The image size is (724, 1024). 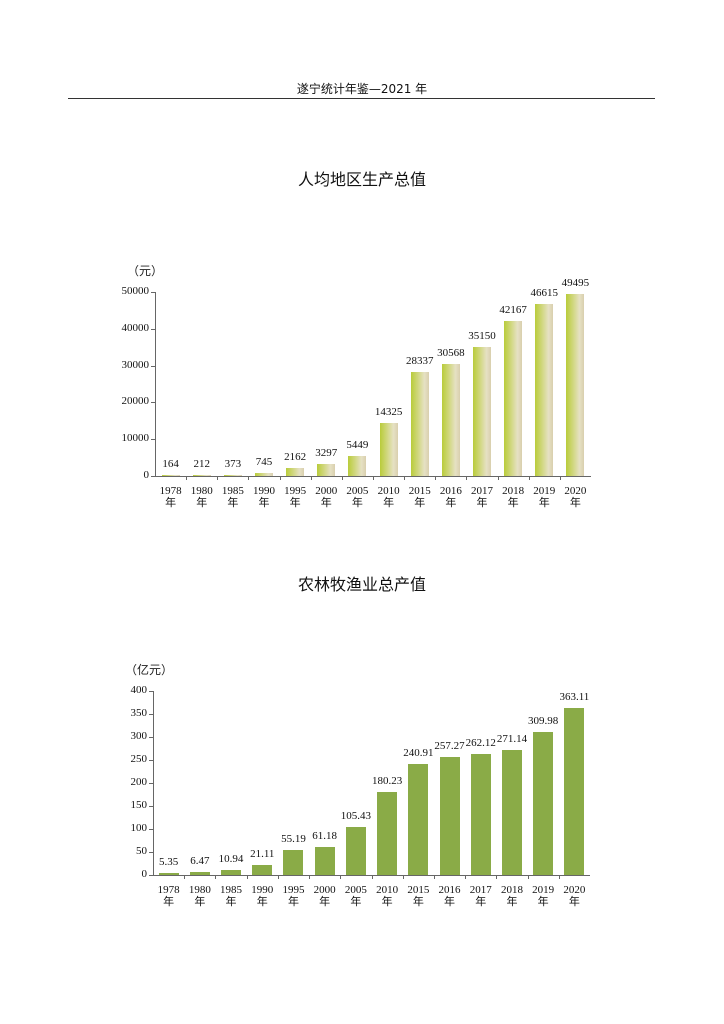 What do you see at coordinates (295, 457) in the screenshot?
I see `bar-value-label: 2162` at bounding box center [295, 457].